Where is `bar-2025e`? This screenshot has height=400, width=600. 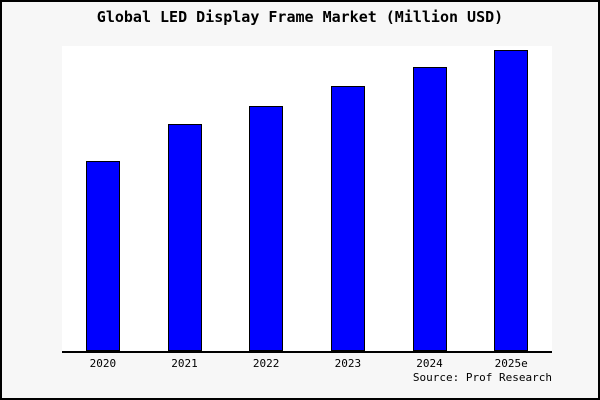 bar-2025e is located at coordinates (511, 200).